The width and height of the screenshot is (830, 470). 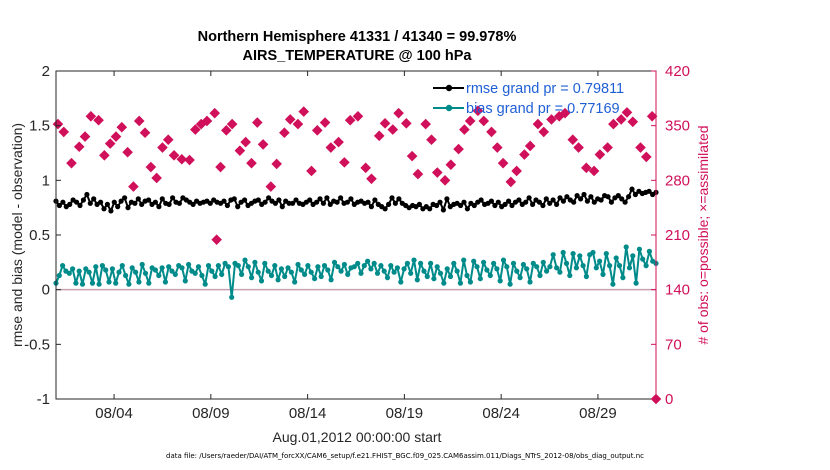 I want to click on y2-tick-label: 280, so click(x=677, y=180).